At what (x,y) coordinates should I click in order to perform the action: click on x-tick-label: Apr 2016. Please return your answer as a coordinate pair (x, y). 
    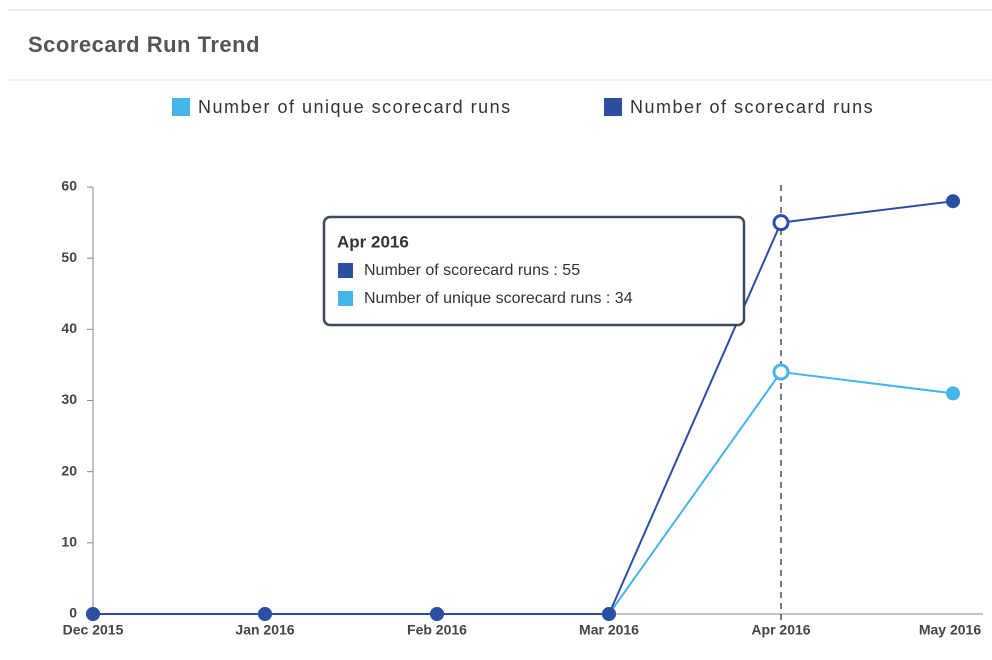
    Looking at the image, I should click on (780, 630).